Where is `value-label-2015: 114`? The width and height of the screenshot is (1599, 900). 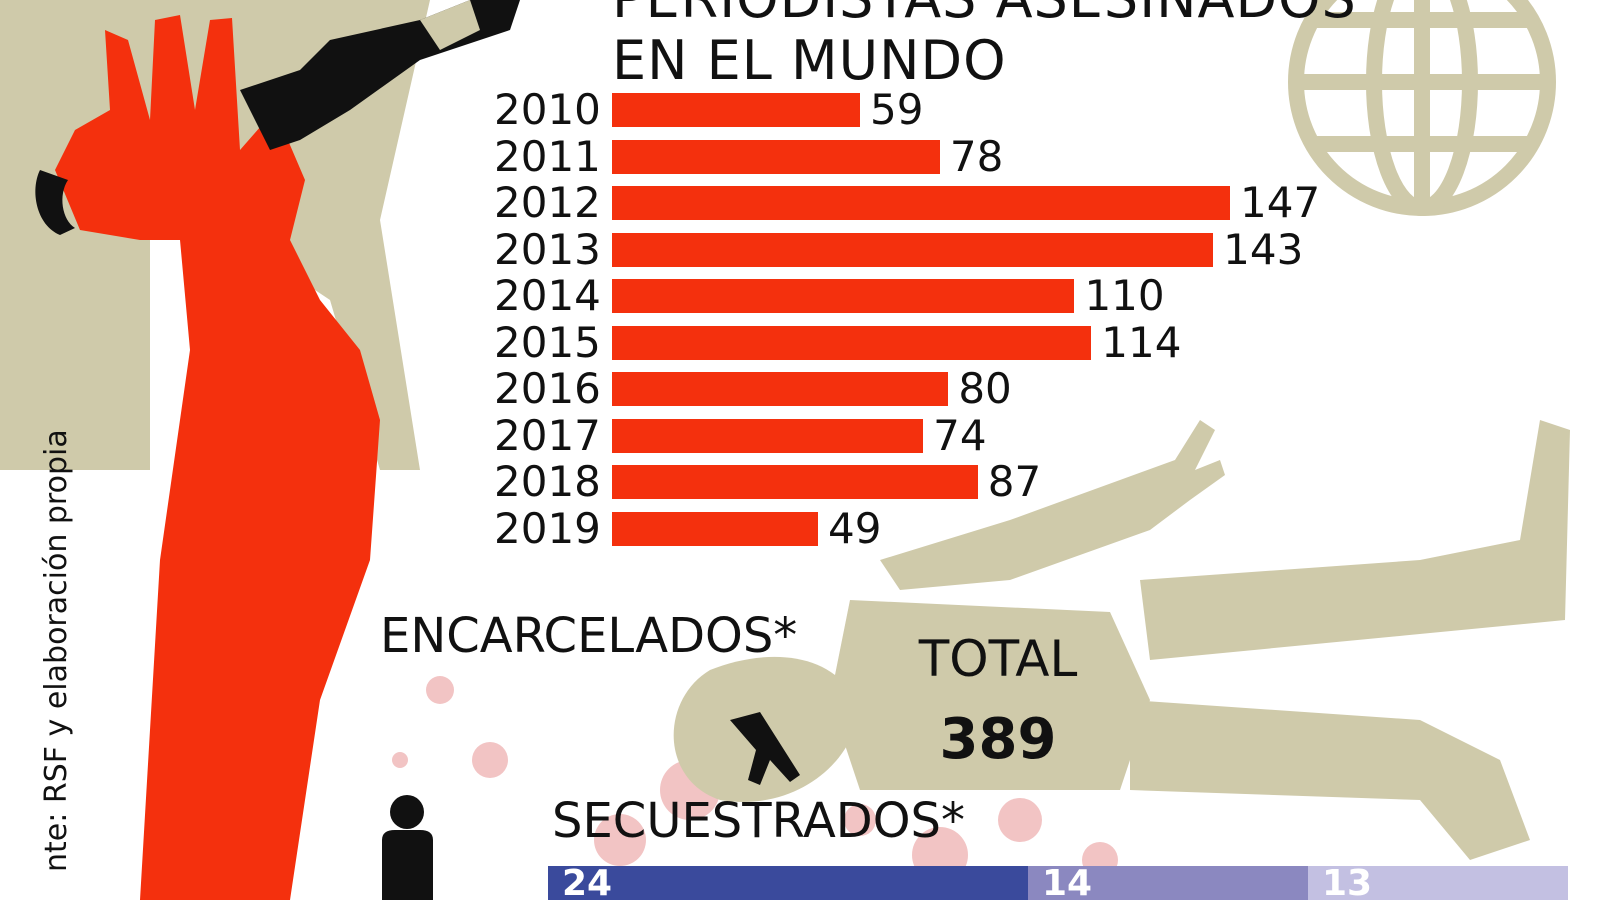 value-label-2015: 114 is located at coordinates (1141, 342).